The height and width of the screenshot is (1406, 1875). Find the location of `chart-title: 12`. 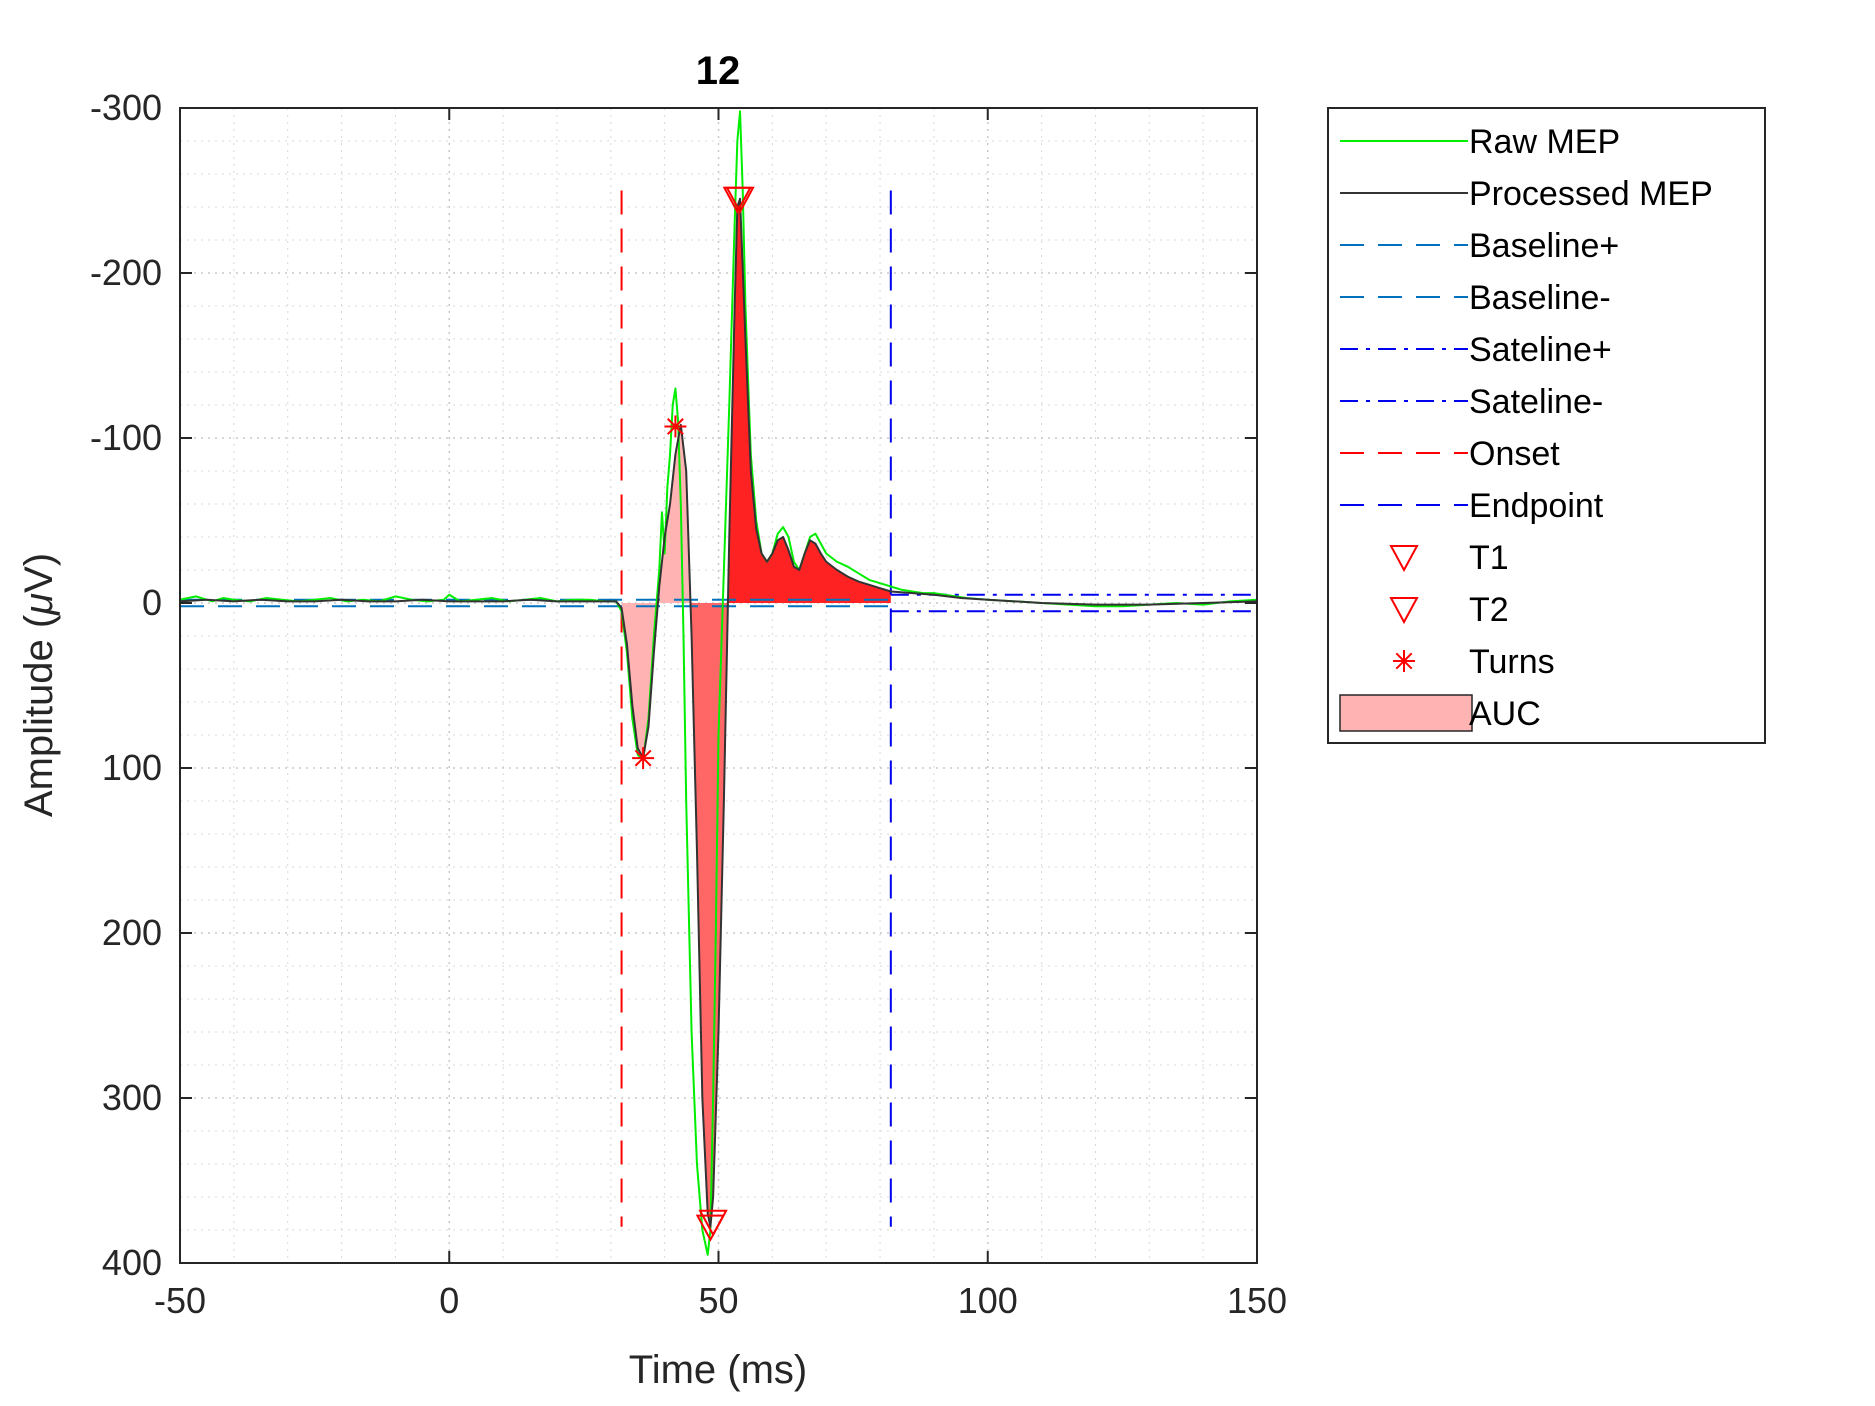

chart-title: 12 is located at coordinates (718, 71).